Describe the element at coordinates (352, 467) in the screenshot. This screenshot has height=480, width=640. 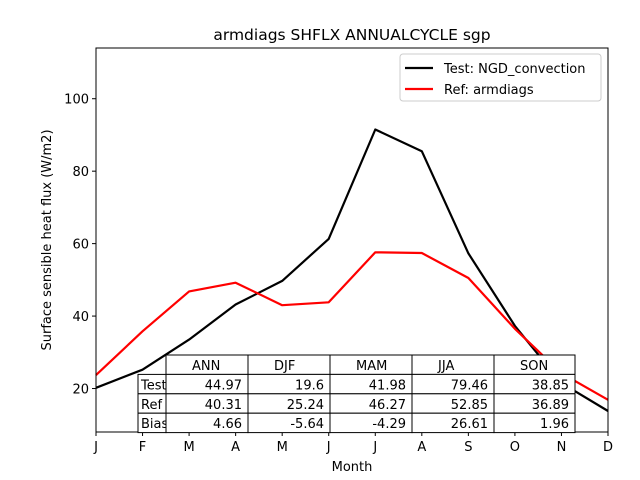
I see `x-axis-label: Month` at that location.